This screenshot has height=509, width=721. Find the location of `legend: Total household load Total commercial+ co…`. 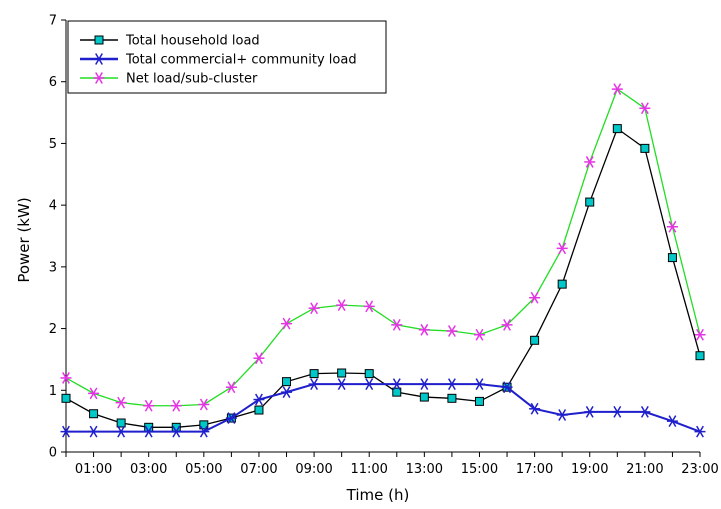

legend: Total household load Total commercial+ co… is located at coordinates (227, 57).